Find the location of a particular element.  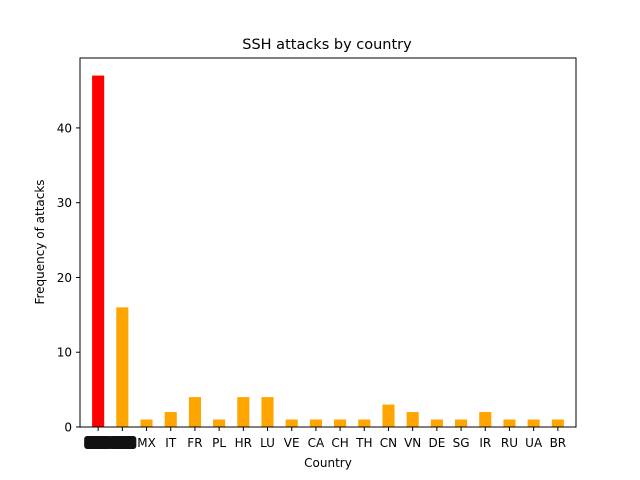

bar-cn is located at coordinates (388, 415).